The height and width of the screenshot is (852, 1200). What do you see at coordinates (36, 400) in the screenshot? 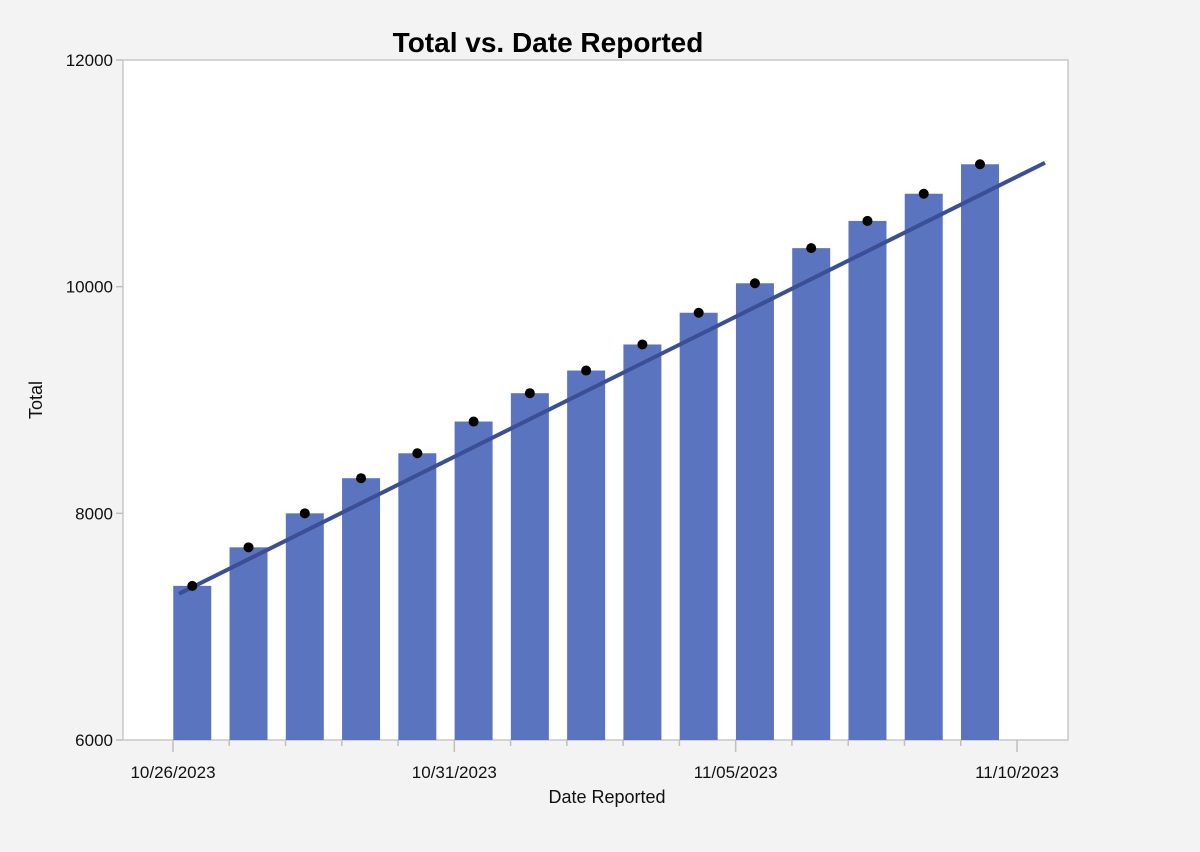
I see `y-axis-label: Total` at bounding box center [36, 400].